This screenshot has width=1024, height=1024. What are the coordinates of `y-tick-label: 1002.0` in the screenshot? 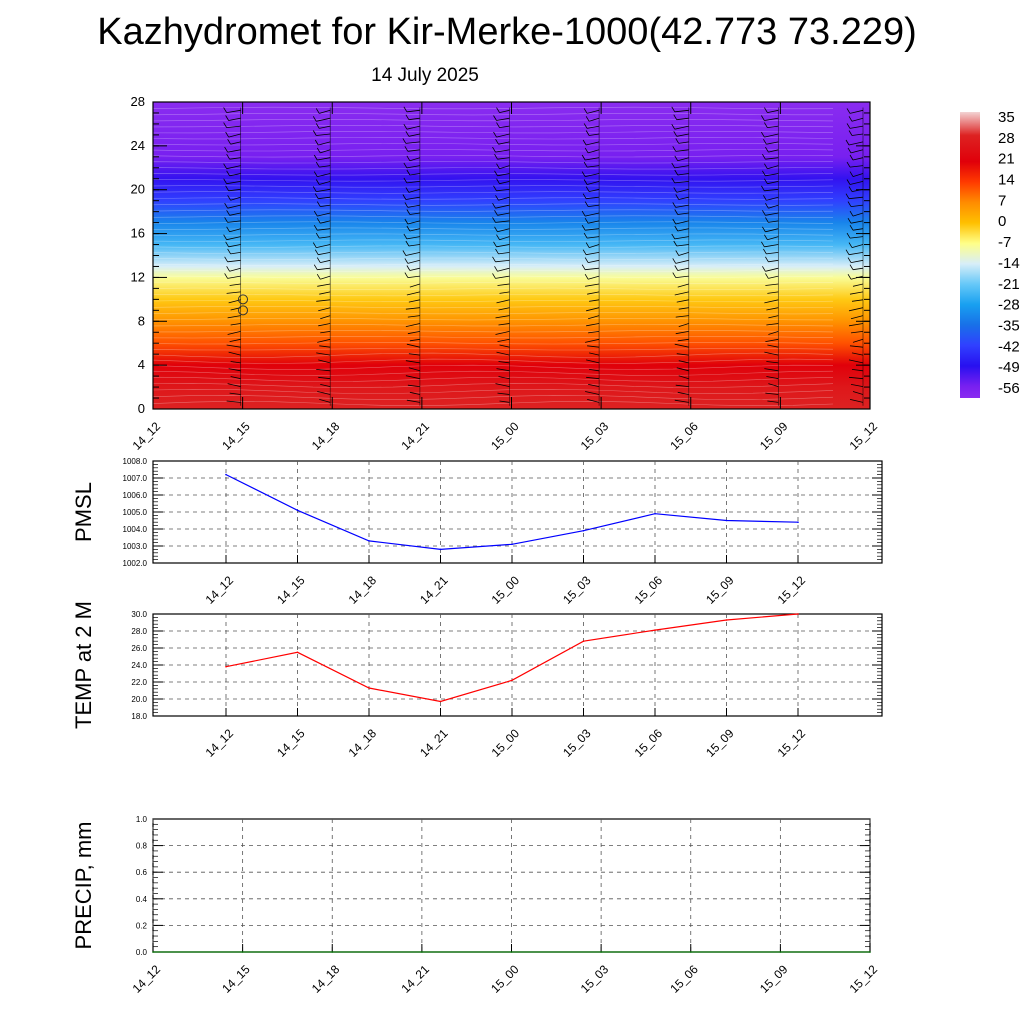 It's located at (135, 563).